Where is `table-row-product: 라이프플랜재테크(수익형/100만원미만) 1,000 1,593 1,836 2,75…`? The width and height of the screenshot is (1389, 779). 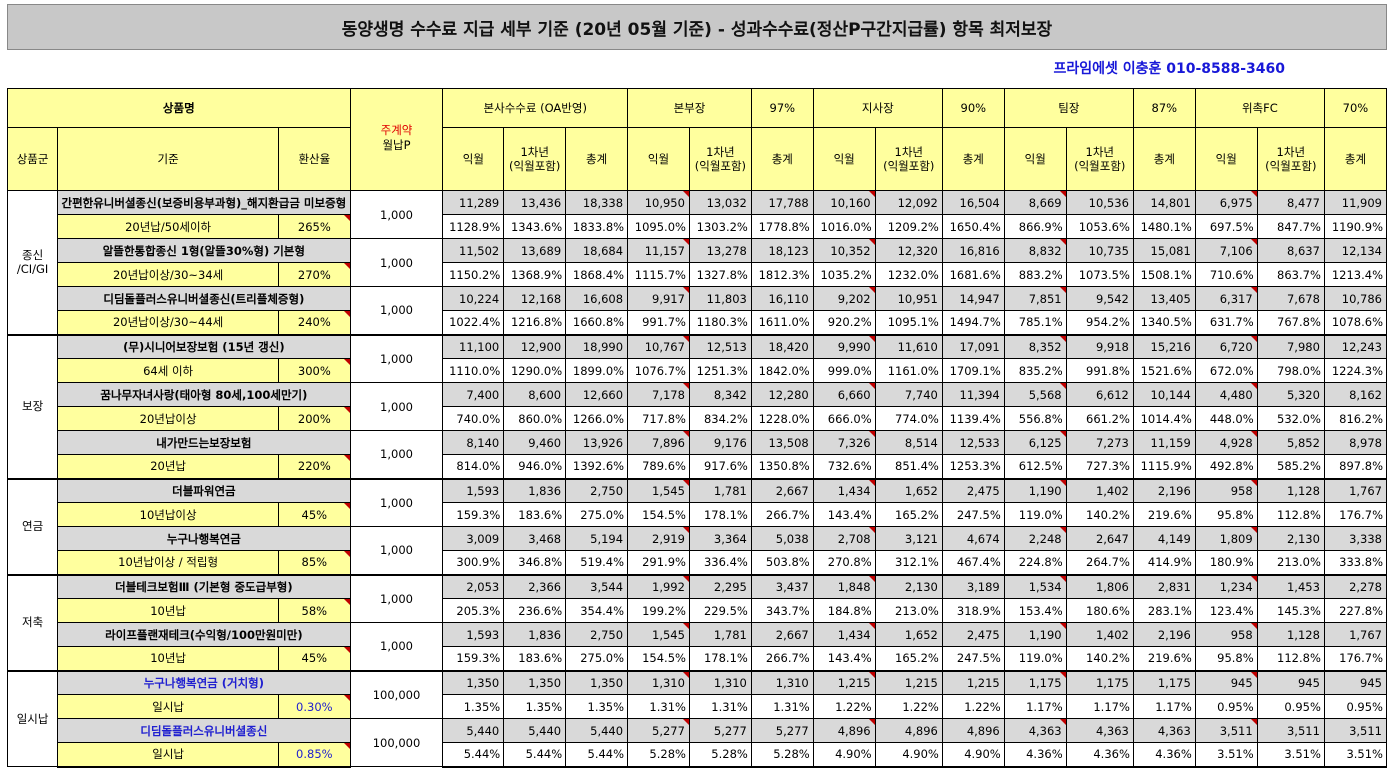
table-row-product: 라이프플랜재테크(수익형/100만원미만) 1,000 1,593 1,836 2,75… is located at coordinates (698, 646).